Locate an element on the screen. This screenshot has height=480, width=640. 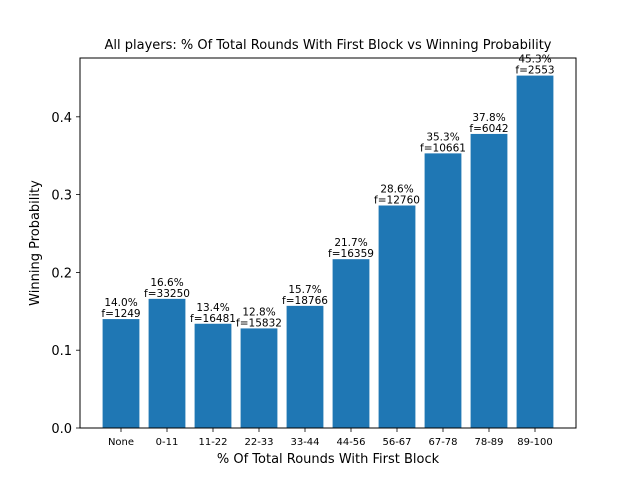
bar-frequency-label: f=16359 is located at coordinates (351, 254).